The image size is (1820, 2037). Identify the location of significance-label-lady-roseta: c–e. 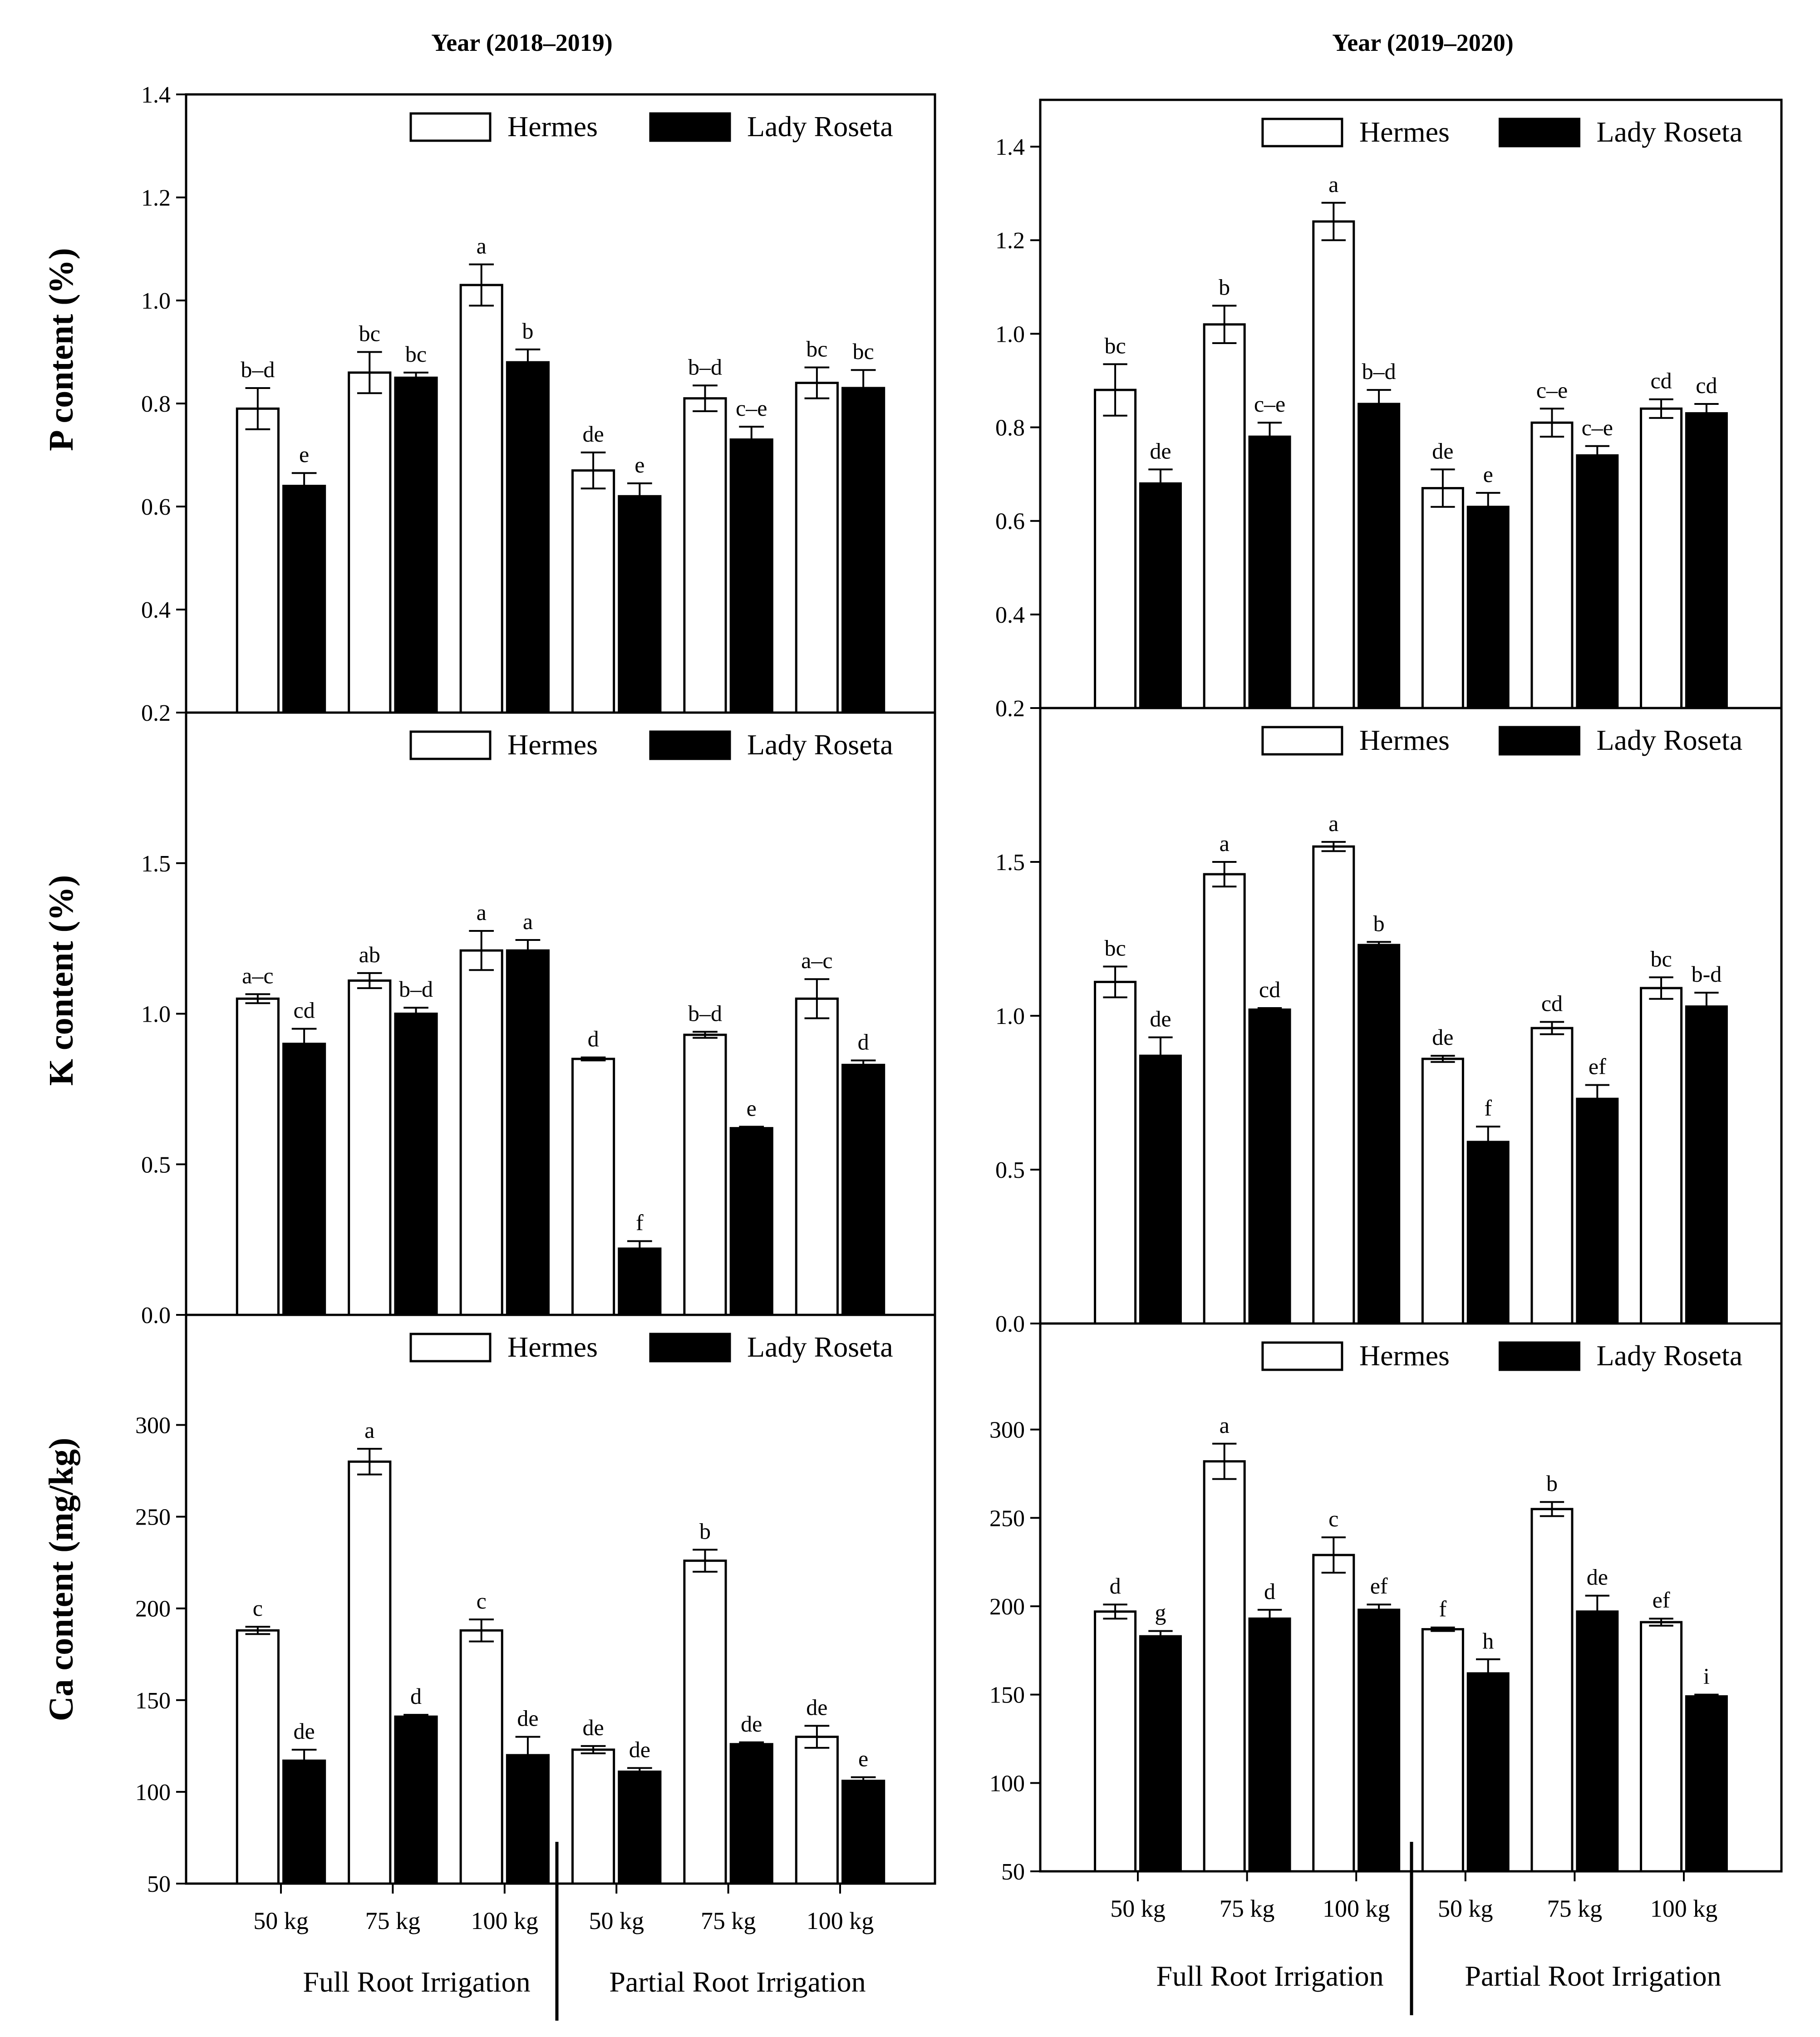
(1269, 404).